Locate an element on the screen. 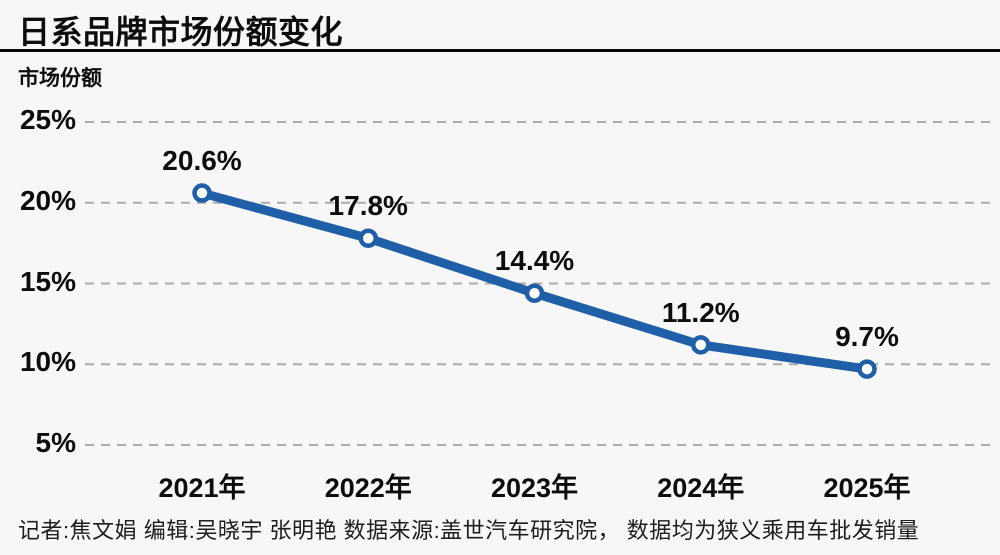 This screenshot has width=1000, height=555. y-axis-title: 市场份额 is located at coordinates (60, 78).